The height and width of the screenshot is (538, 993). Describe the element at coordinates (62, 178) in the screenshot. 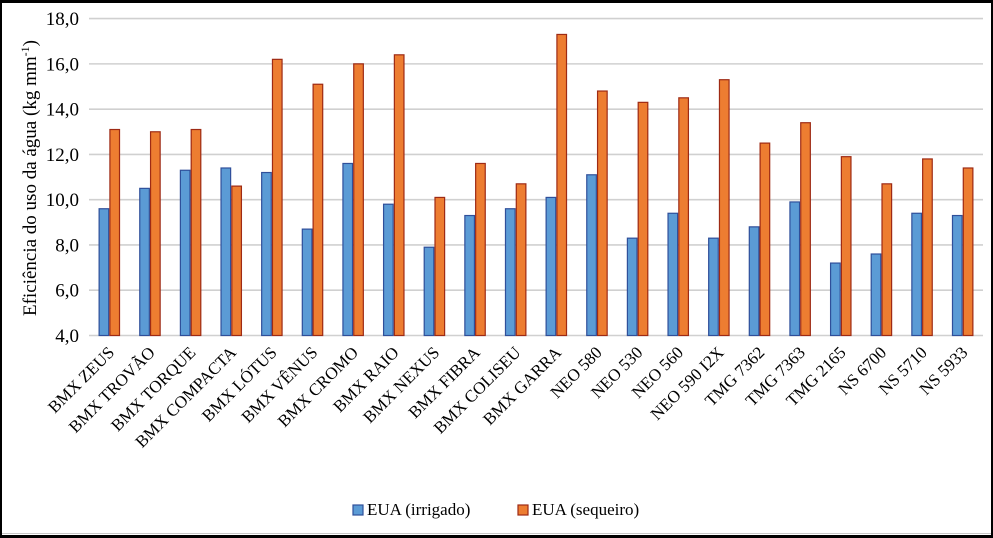

I see `y-axis-ticks: 4,0 6,0 8,0 10,0 12,0 14,0 16,0 18,0` at that location.